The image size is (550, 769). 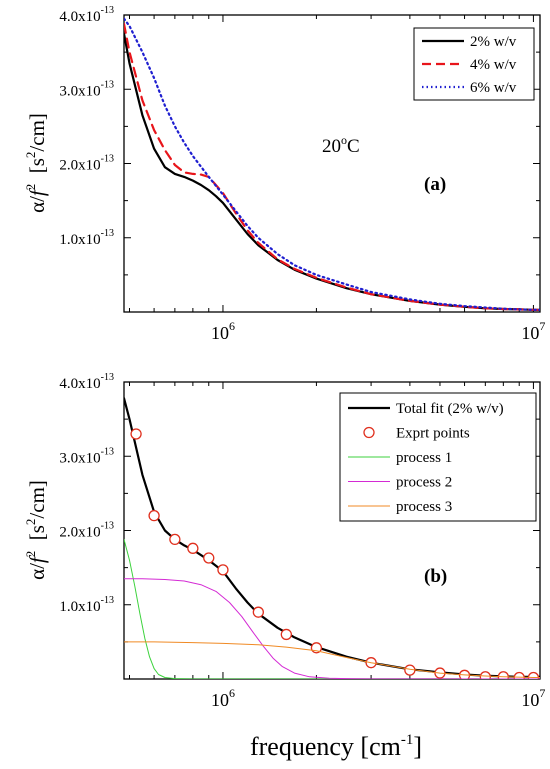 I want to click on legend-label: 6% w/v, so click(x=493, y=88).